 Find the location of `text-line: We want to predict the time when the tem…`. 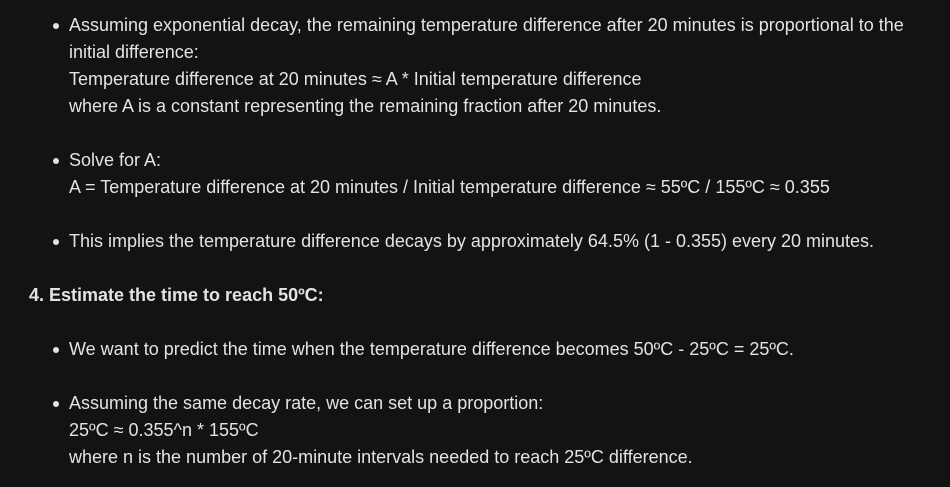

text-line: We want to predict the time when the tem… is located at coordinates (431, 349).